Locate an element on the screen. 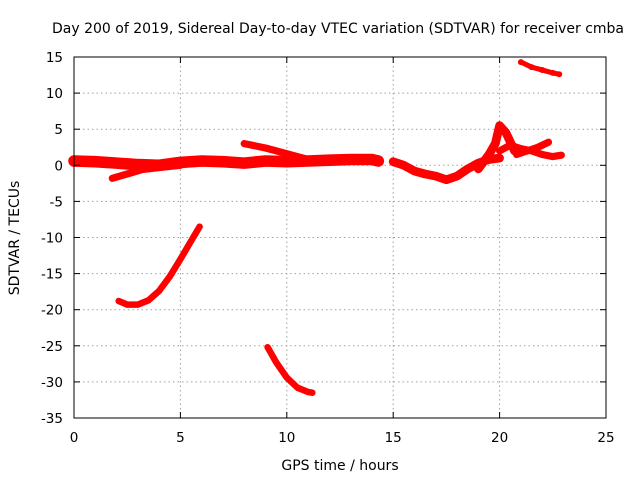  y-tick-label: 15 is located at coordinates (54, 58).